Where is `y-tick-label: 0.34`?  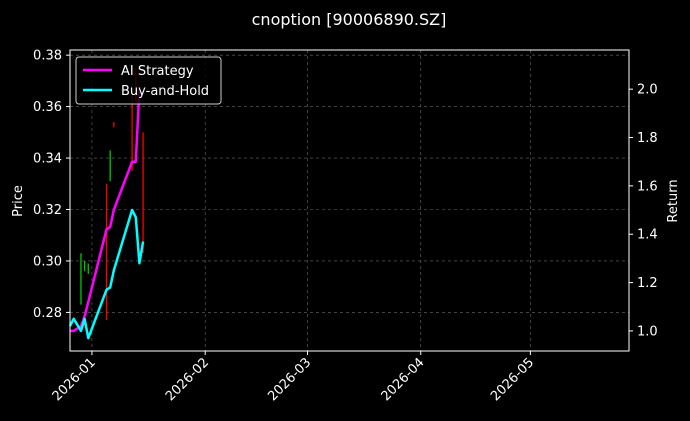 y-tick-label: 0.34 is located at coordinates (47, 159).